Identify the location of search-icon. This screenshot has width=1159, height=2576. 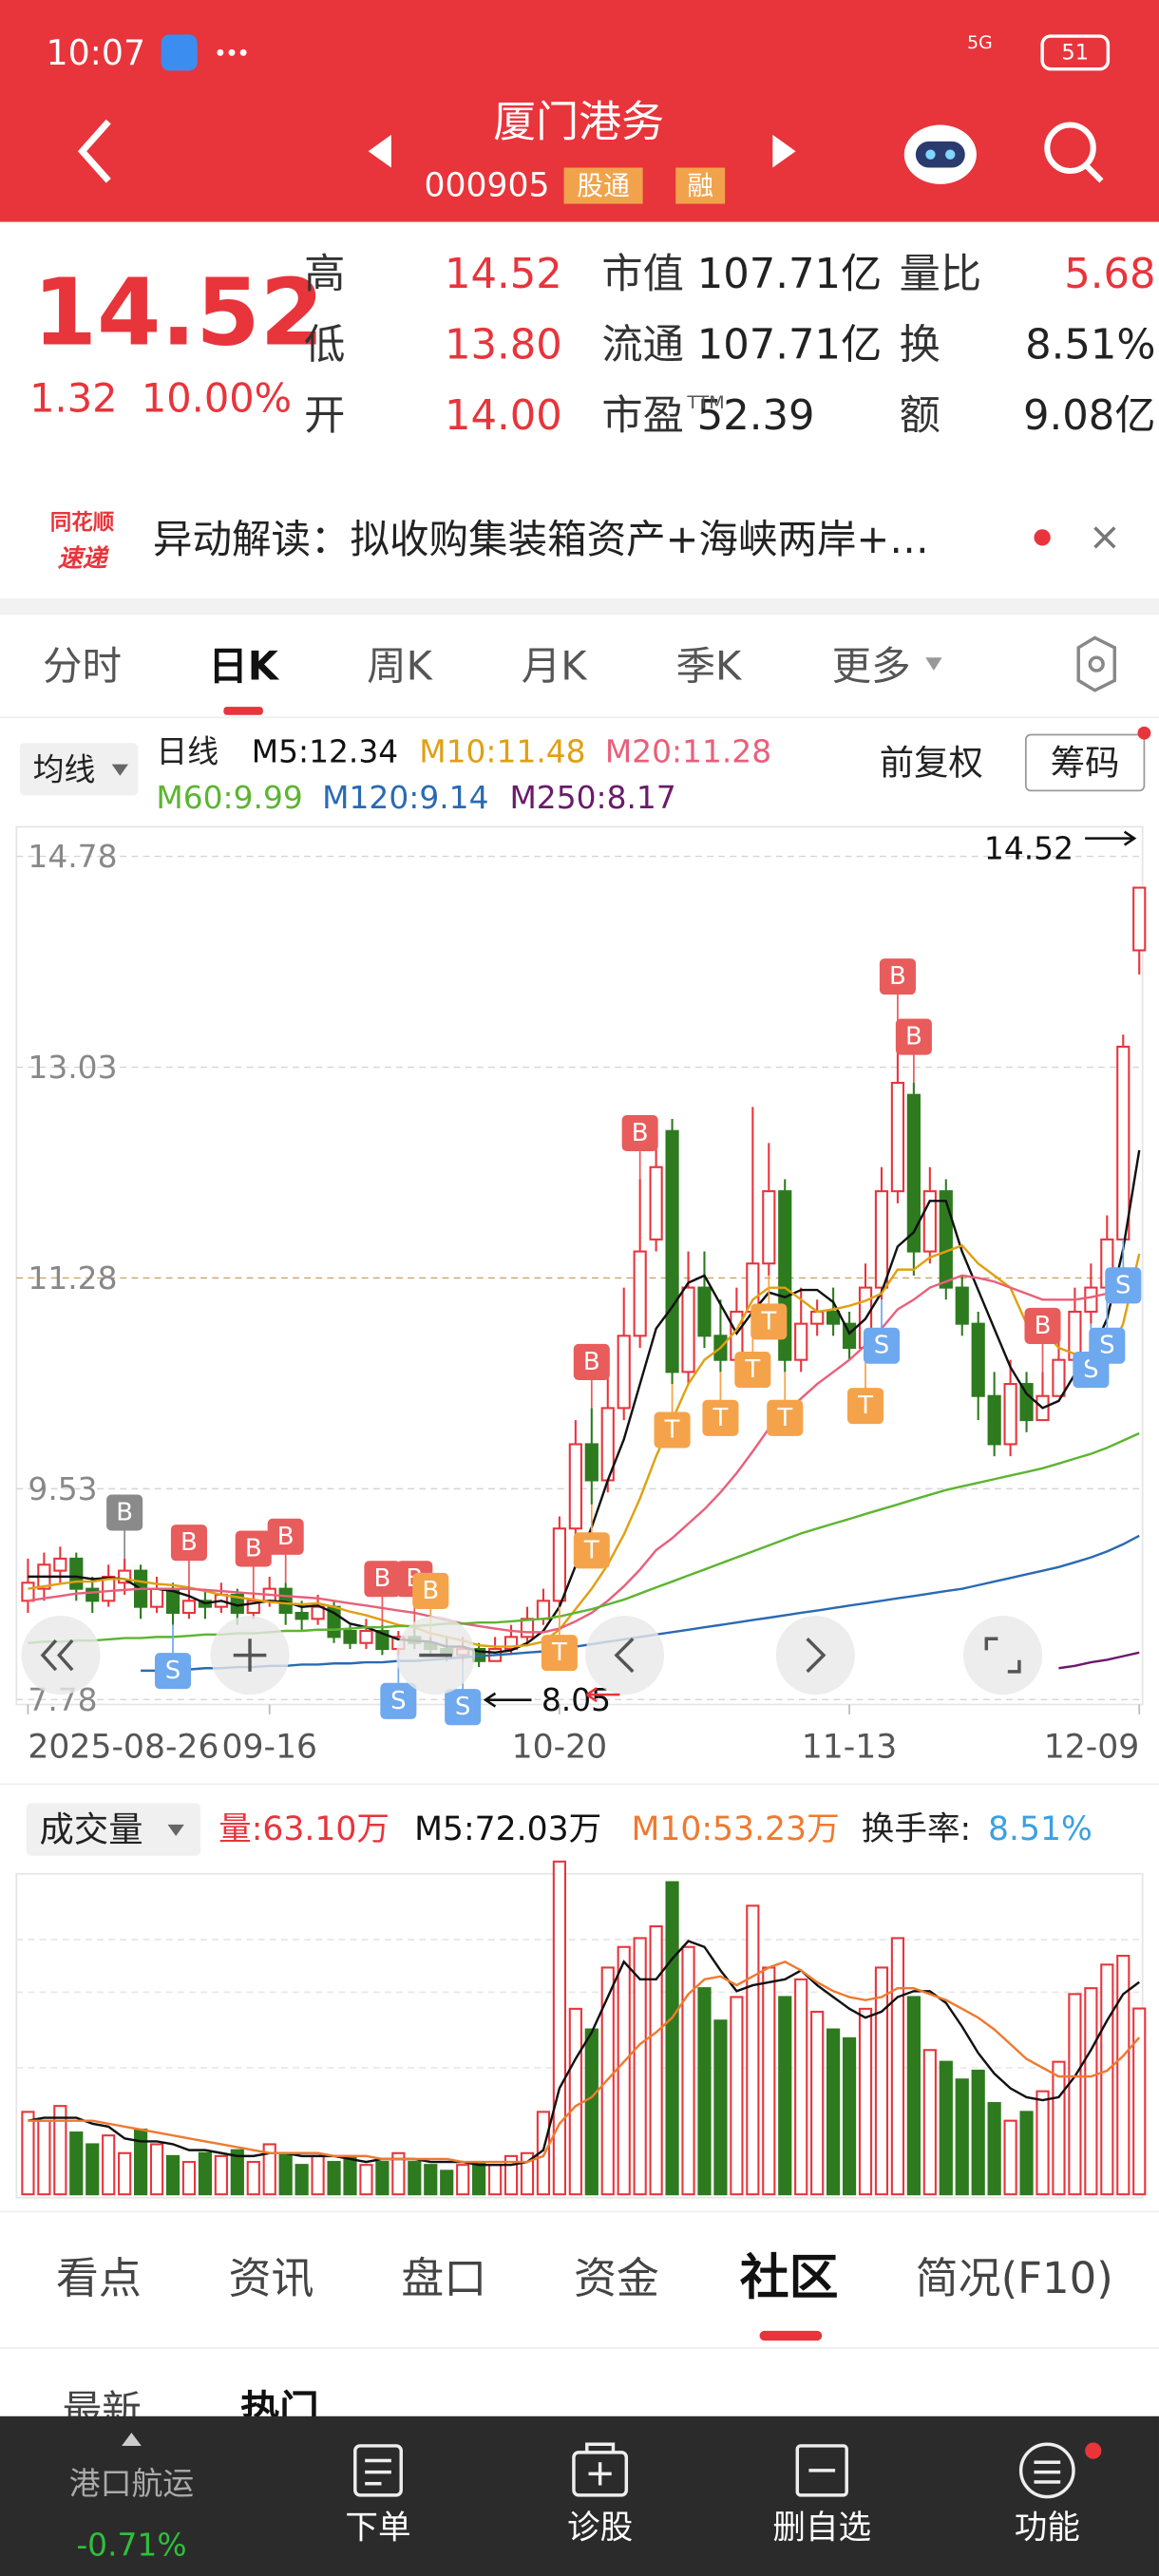
(1074, 152).